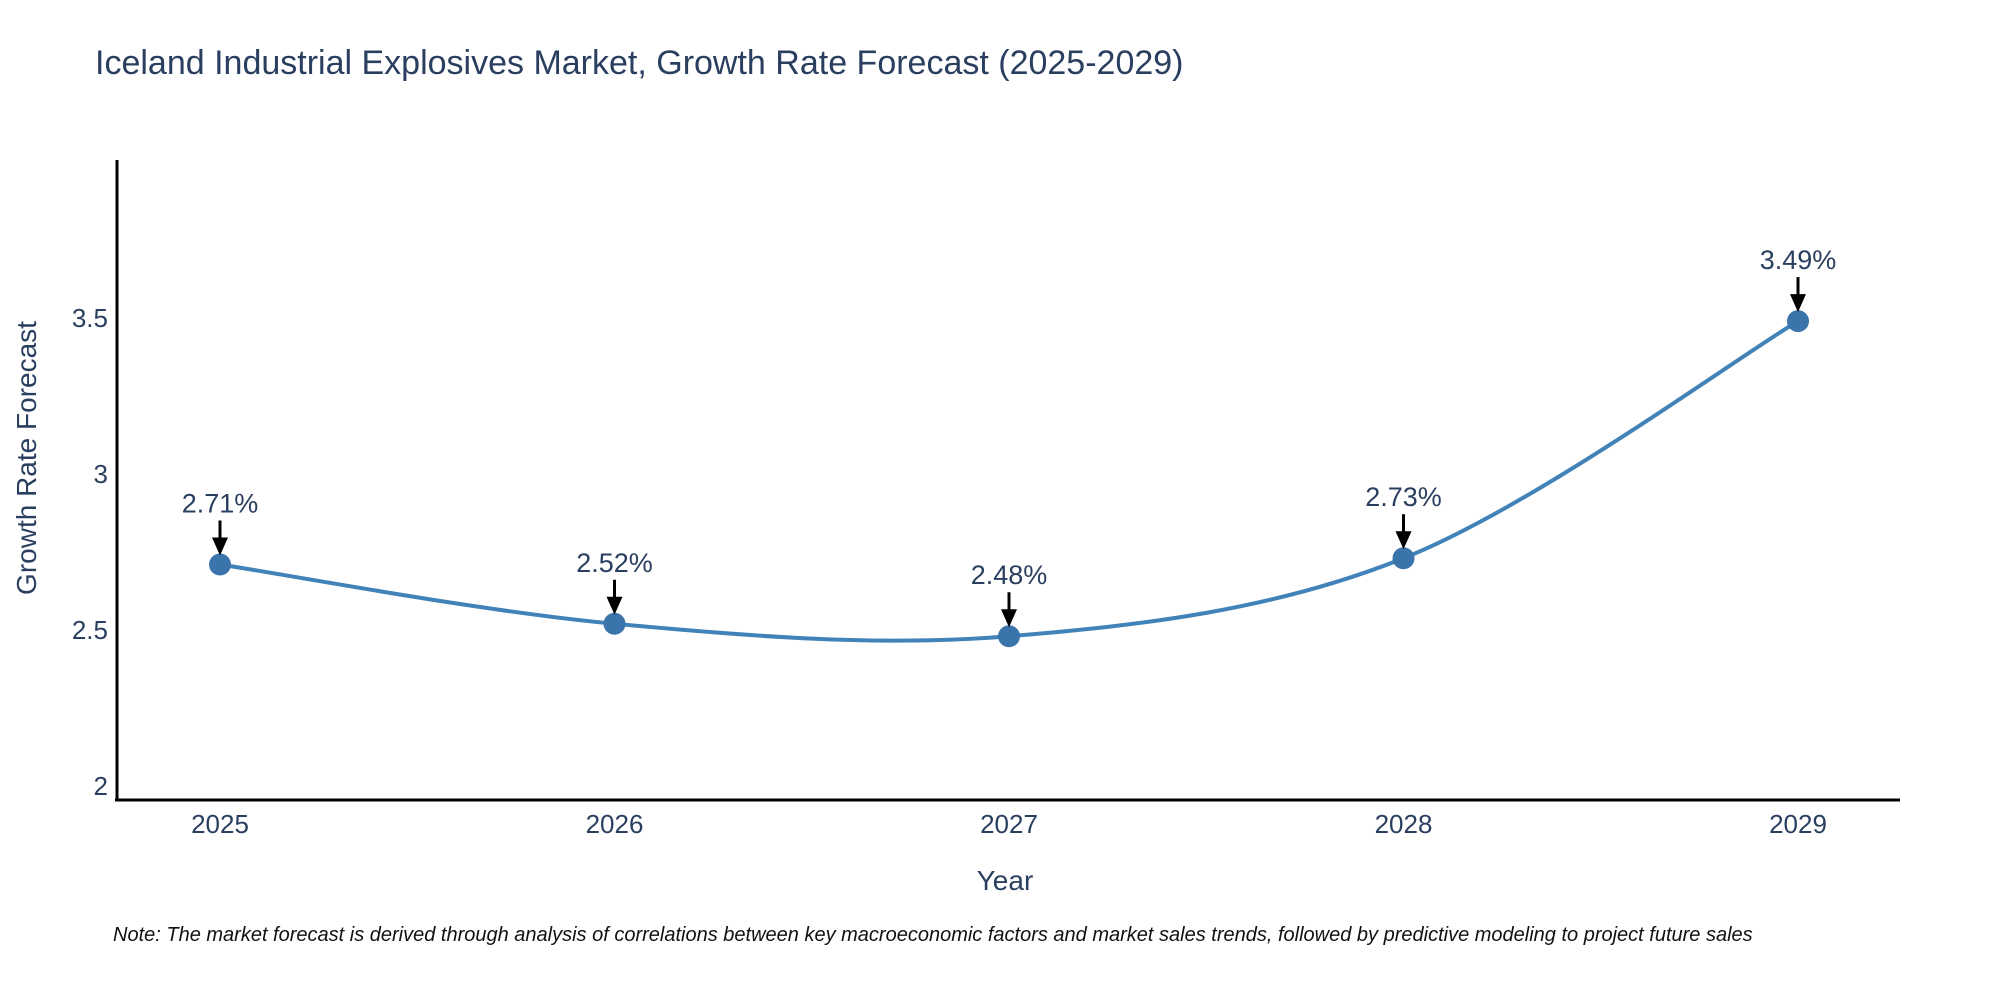 The height and width of the screenshot is (1000, 2000). What do you see at coordinates (615, 824) in the screenshot?
I see `x-tick-label: 2026` at bounding box center [615, 824].